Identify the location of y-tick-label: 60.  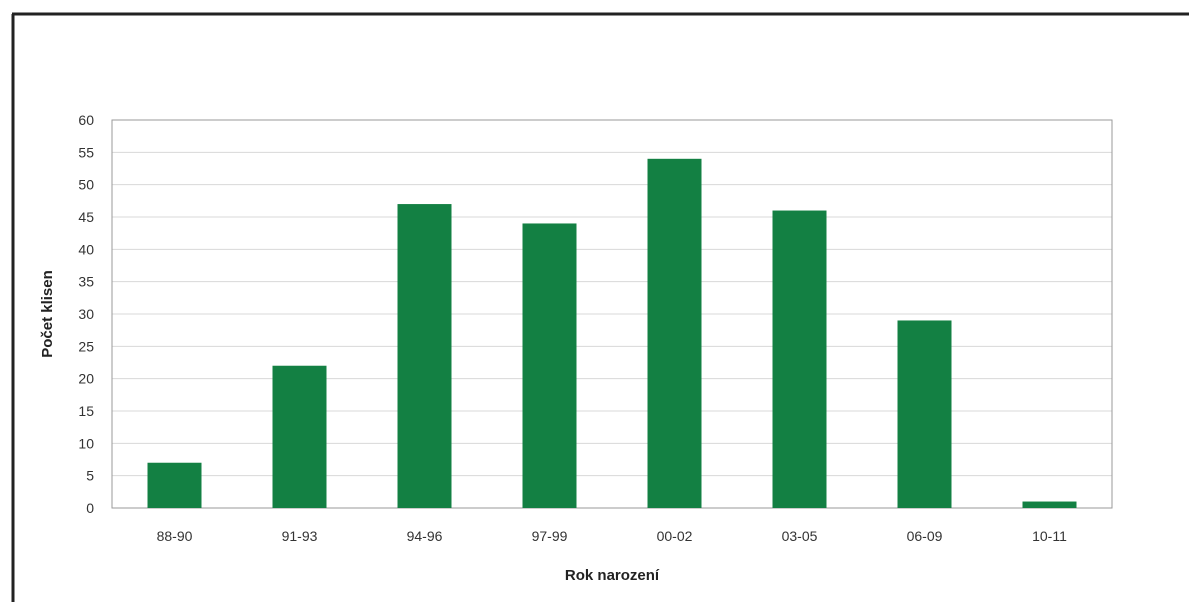
(86, 120).